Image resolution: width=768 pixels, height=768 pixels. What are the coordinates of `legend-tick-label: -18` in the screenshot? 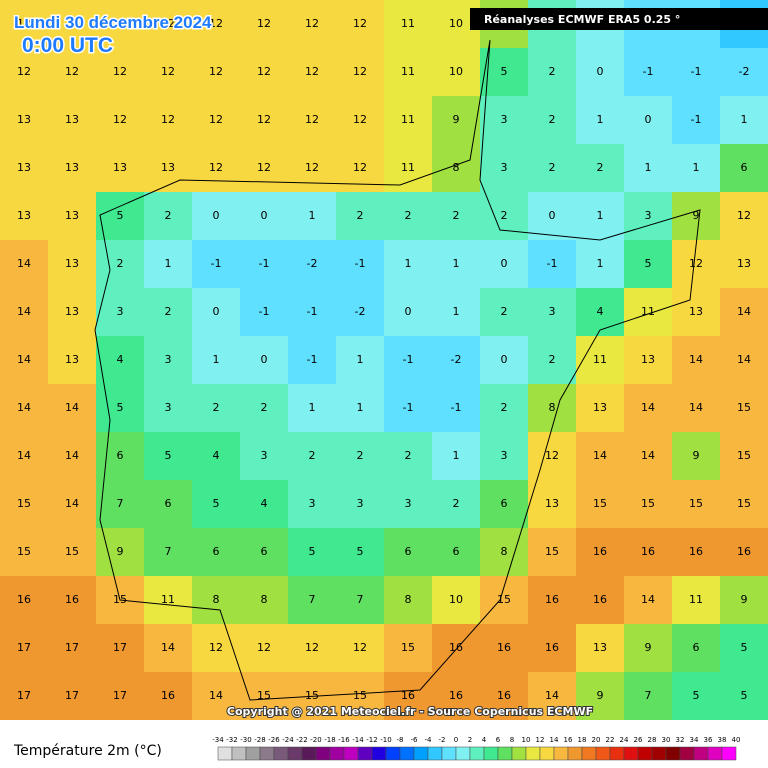 It's located at (329, 740).